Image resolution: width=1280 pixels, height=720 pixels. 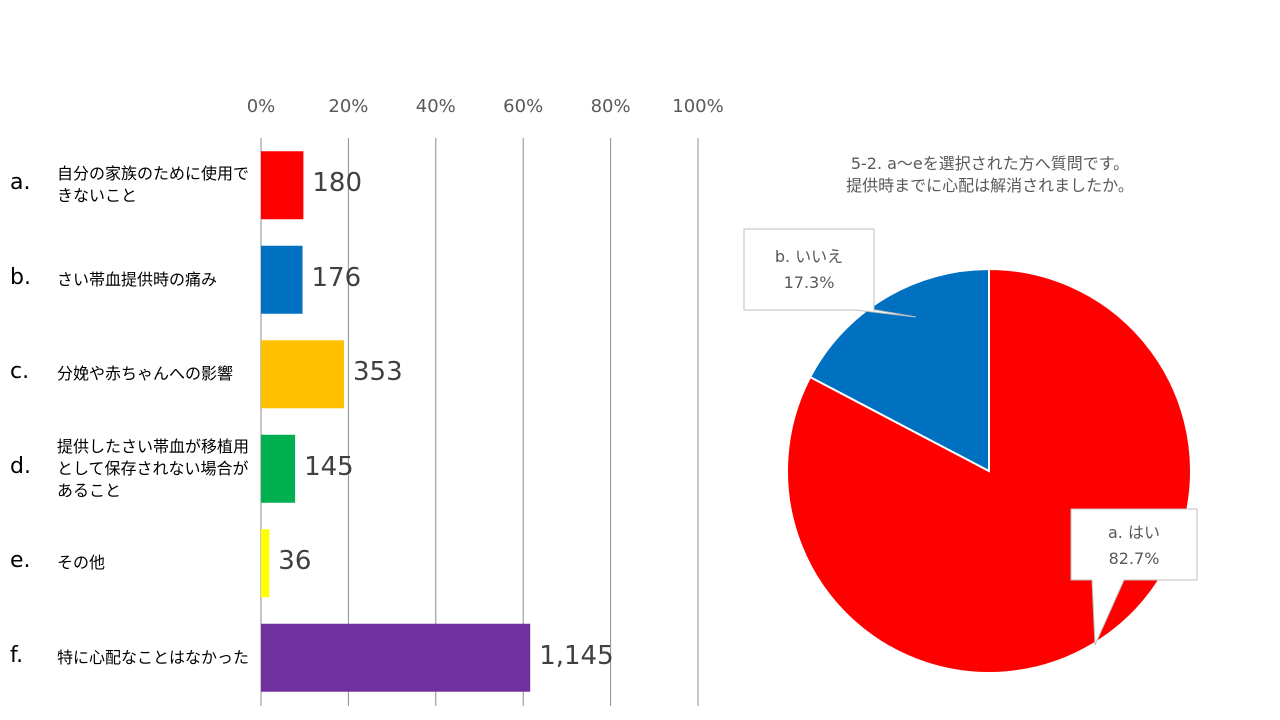 What do you see at coordinates (20, 372) in the screenshot?
I see `category-letter: c.` at bounding box center [20, 372].